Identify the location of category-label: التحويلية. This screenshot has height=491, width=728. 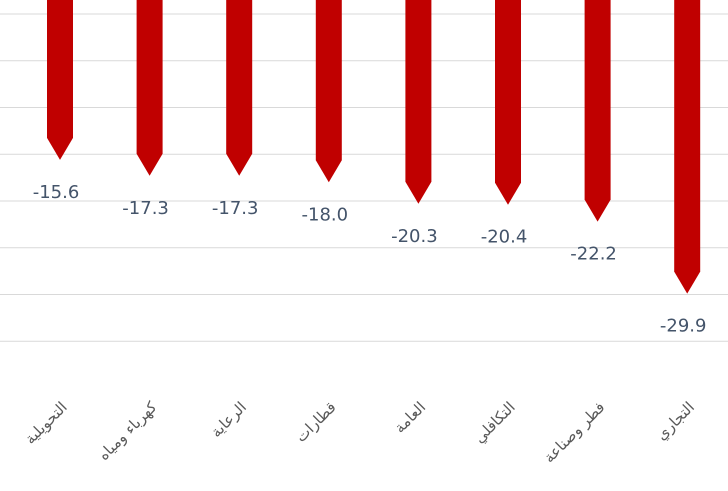
(46, 423).